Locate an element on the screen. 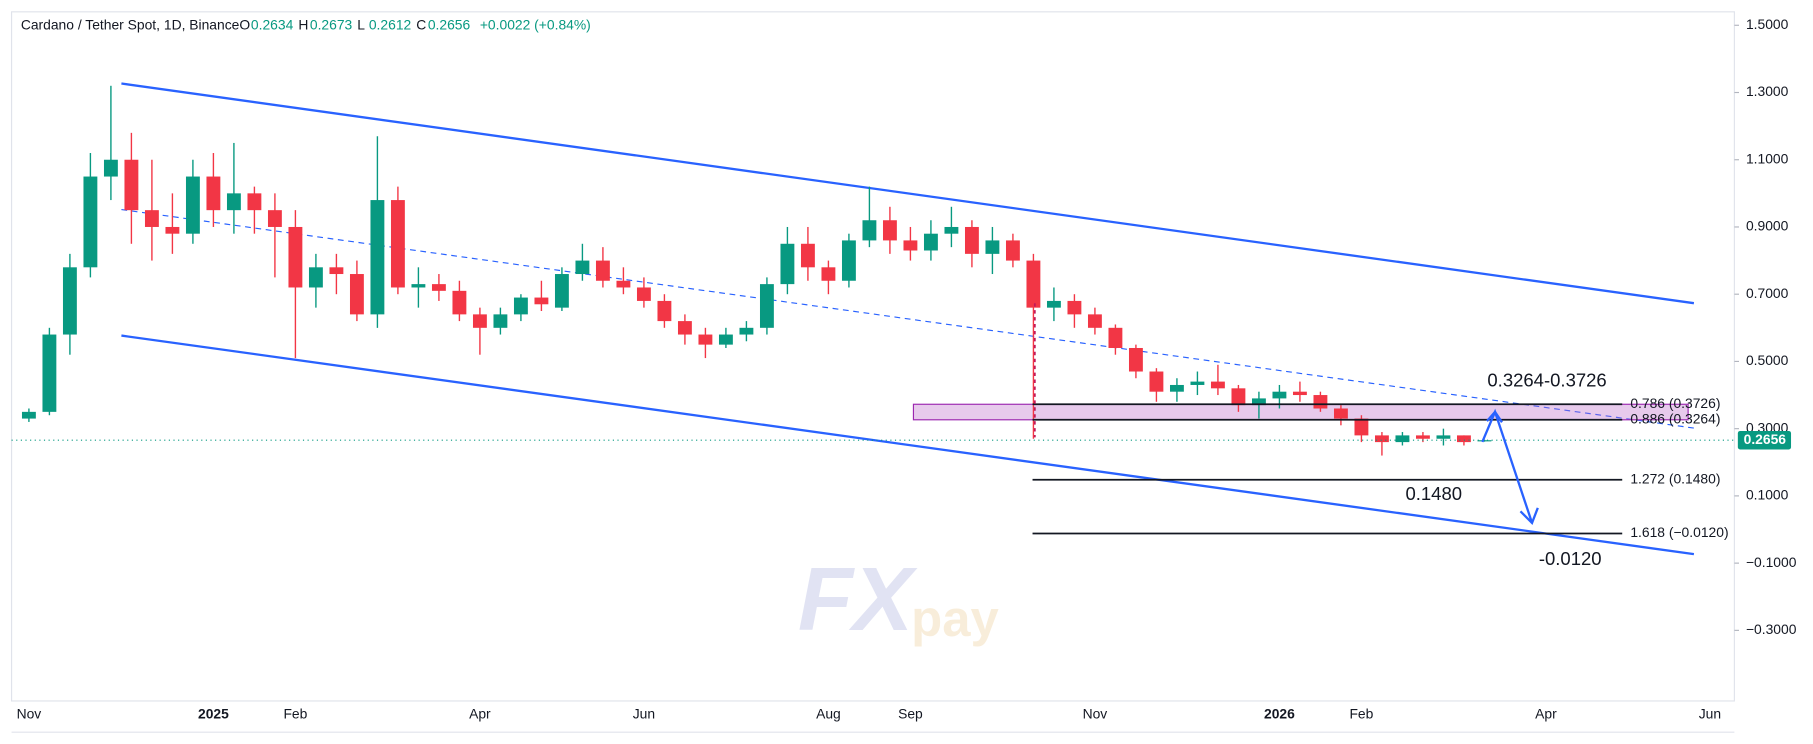 The image size is (1813, 744). x-tick-label: 2025 is located at coordinates (213, 713).